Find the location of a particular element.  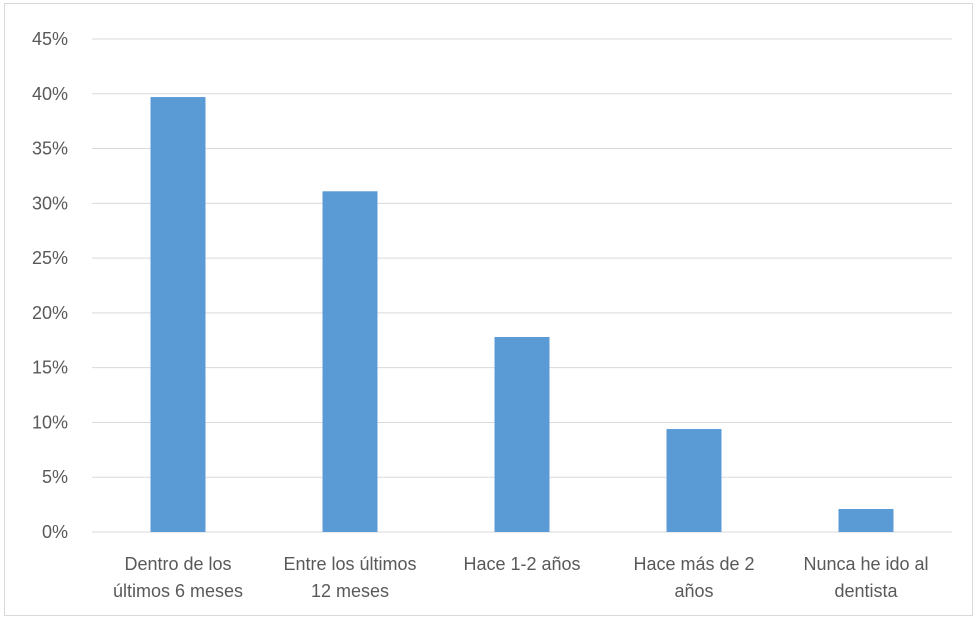

x-category-label: Nunca he ido al dentista is located at coordinates (865, 577).